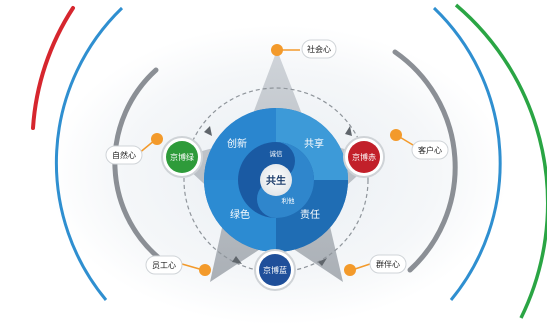 This screenshot has width=547, height=323. What do you see at coordinates (396, 135) in the screenshot?
I see `heart-customer-dot` at bounding box center [396, 135].